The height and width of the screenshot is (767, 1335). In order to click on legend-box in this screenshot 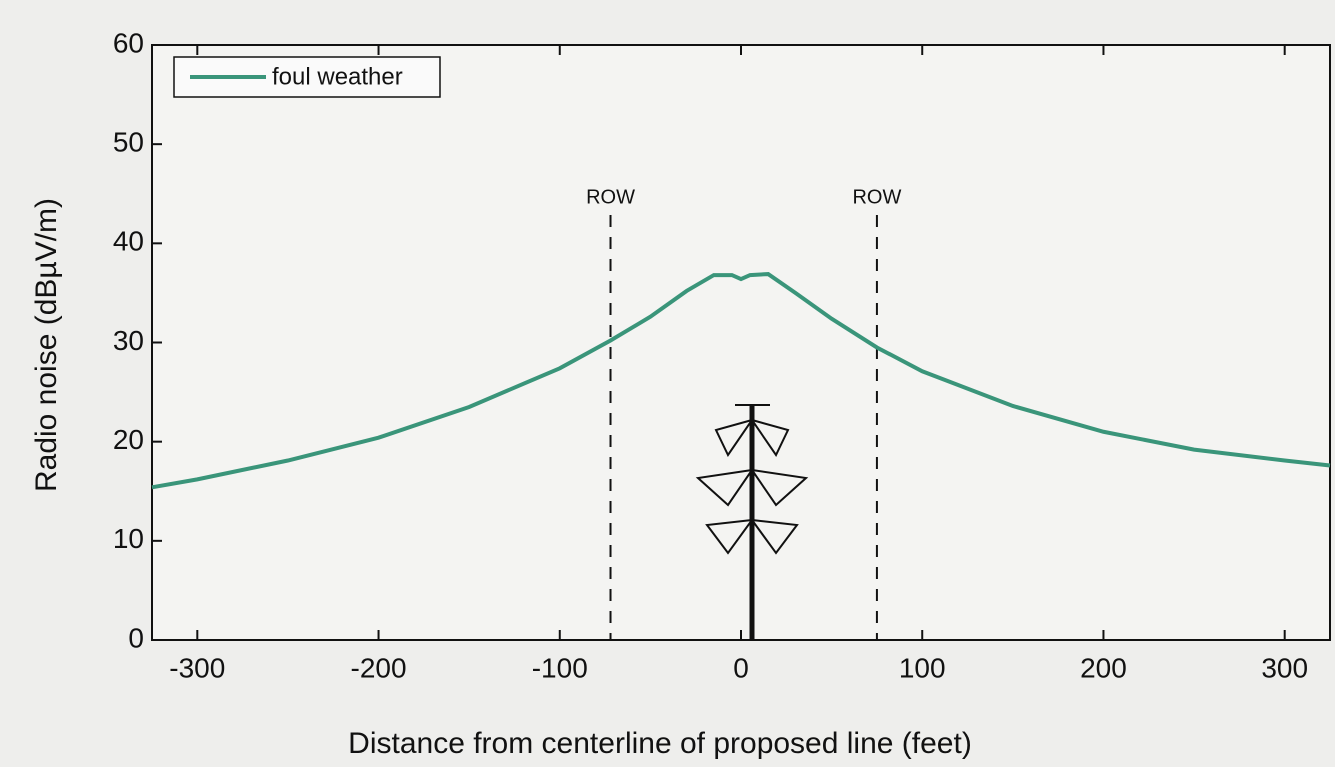, I will do `click(307, 77)`.